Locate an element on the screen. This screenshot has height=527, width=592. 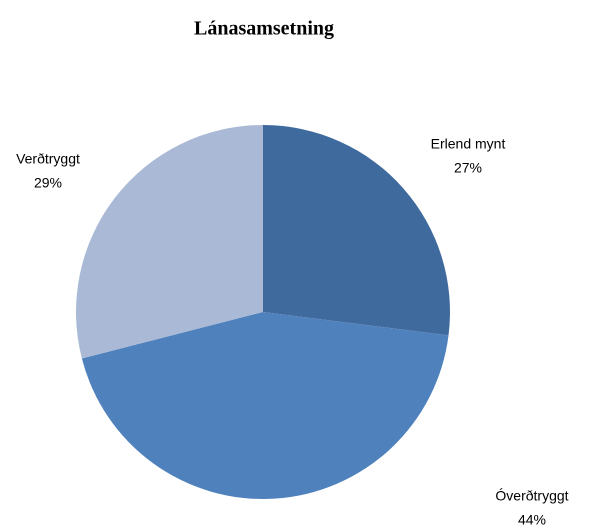
chart-title: Lánasamsetning is located at coordinates (264, 29).